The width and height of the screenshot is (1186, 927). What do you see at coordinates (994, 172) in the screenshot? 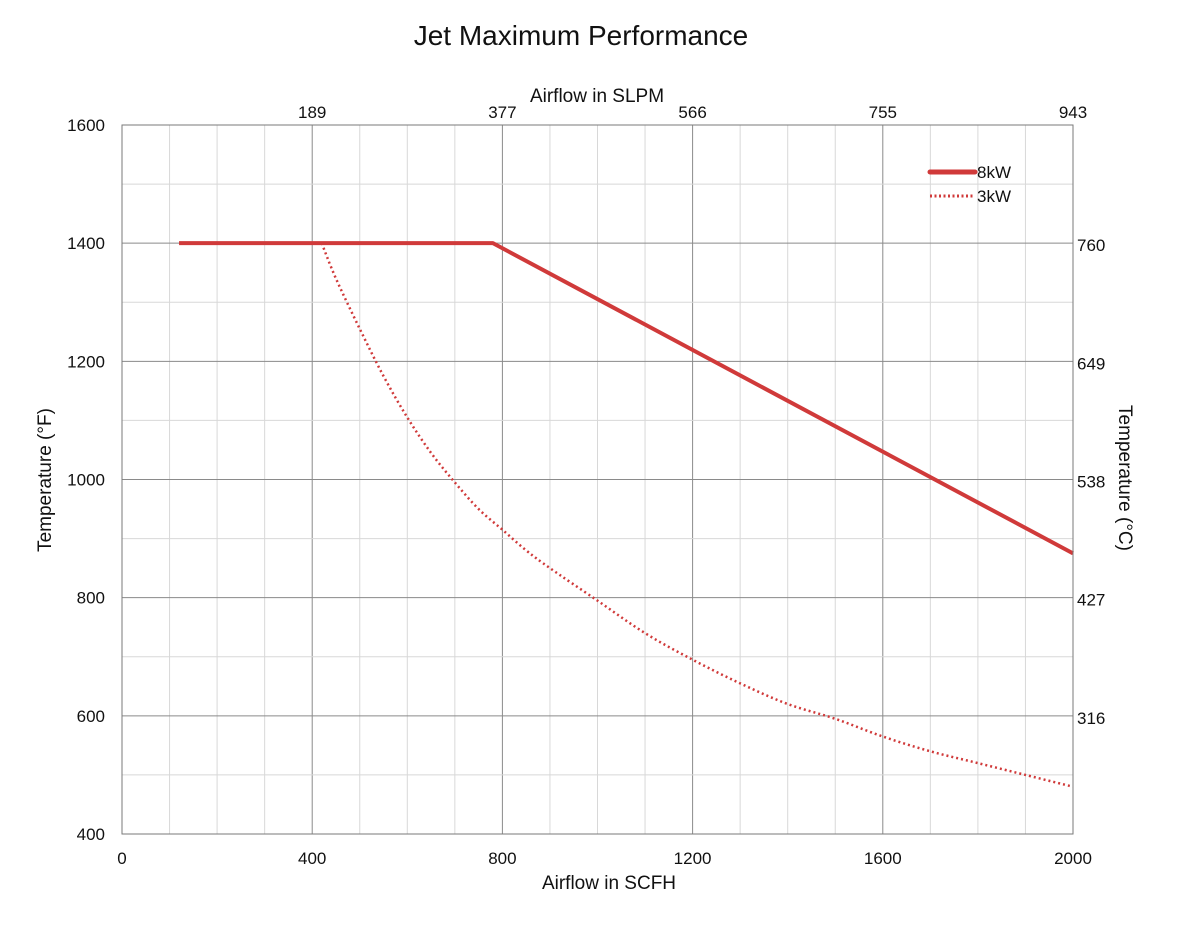
I see `legend-label-8kw: 8kW` at bounding box center [994, 172].